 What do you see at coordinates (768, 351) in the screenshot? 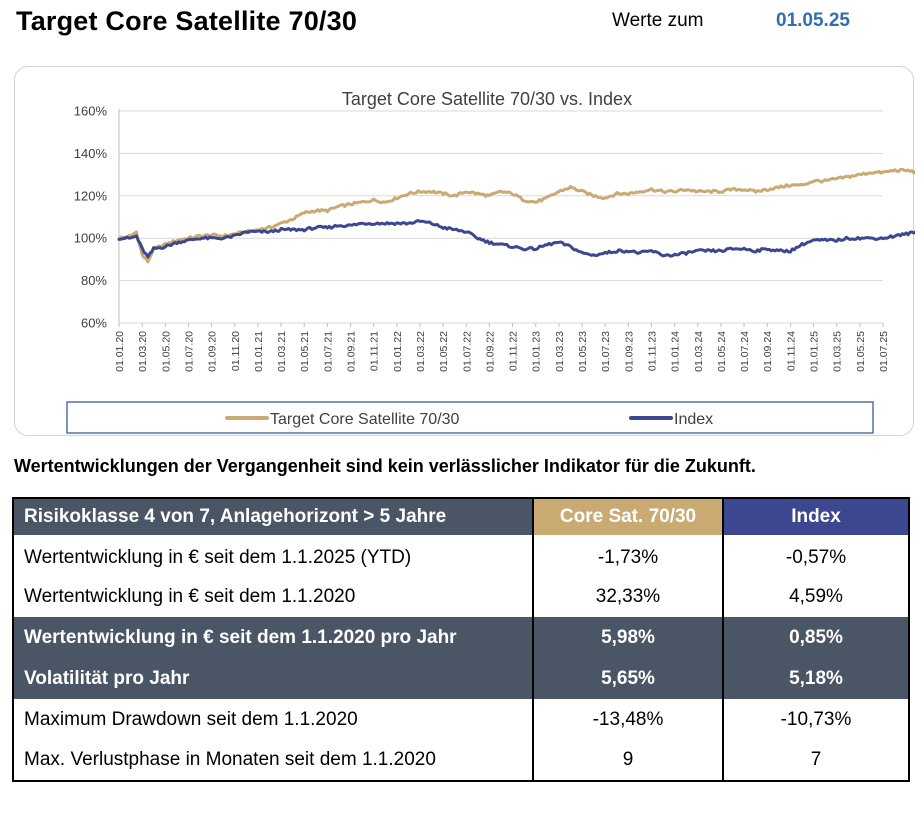
I see `x-tick-label: 01.09.24` at bounding box center [768, 351].